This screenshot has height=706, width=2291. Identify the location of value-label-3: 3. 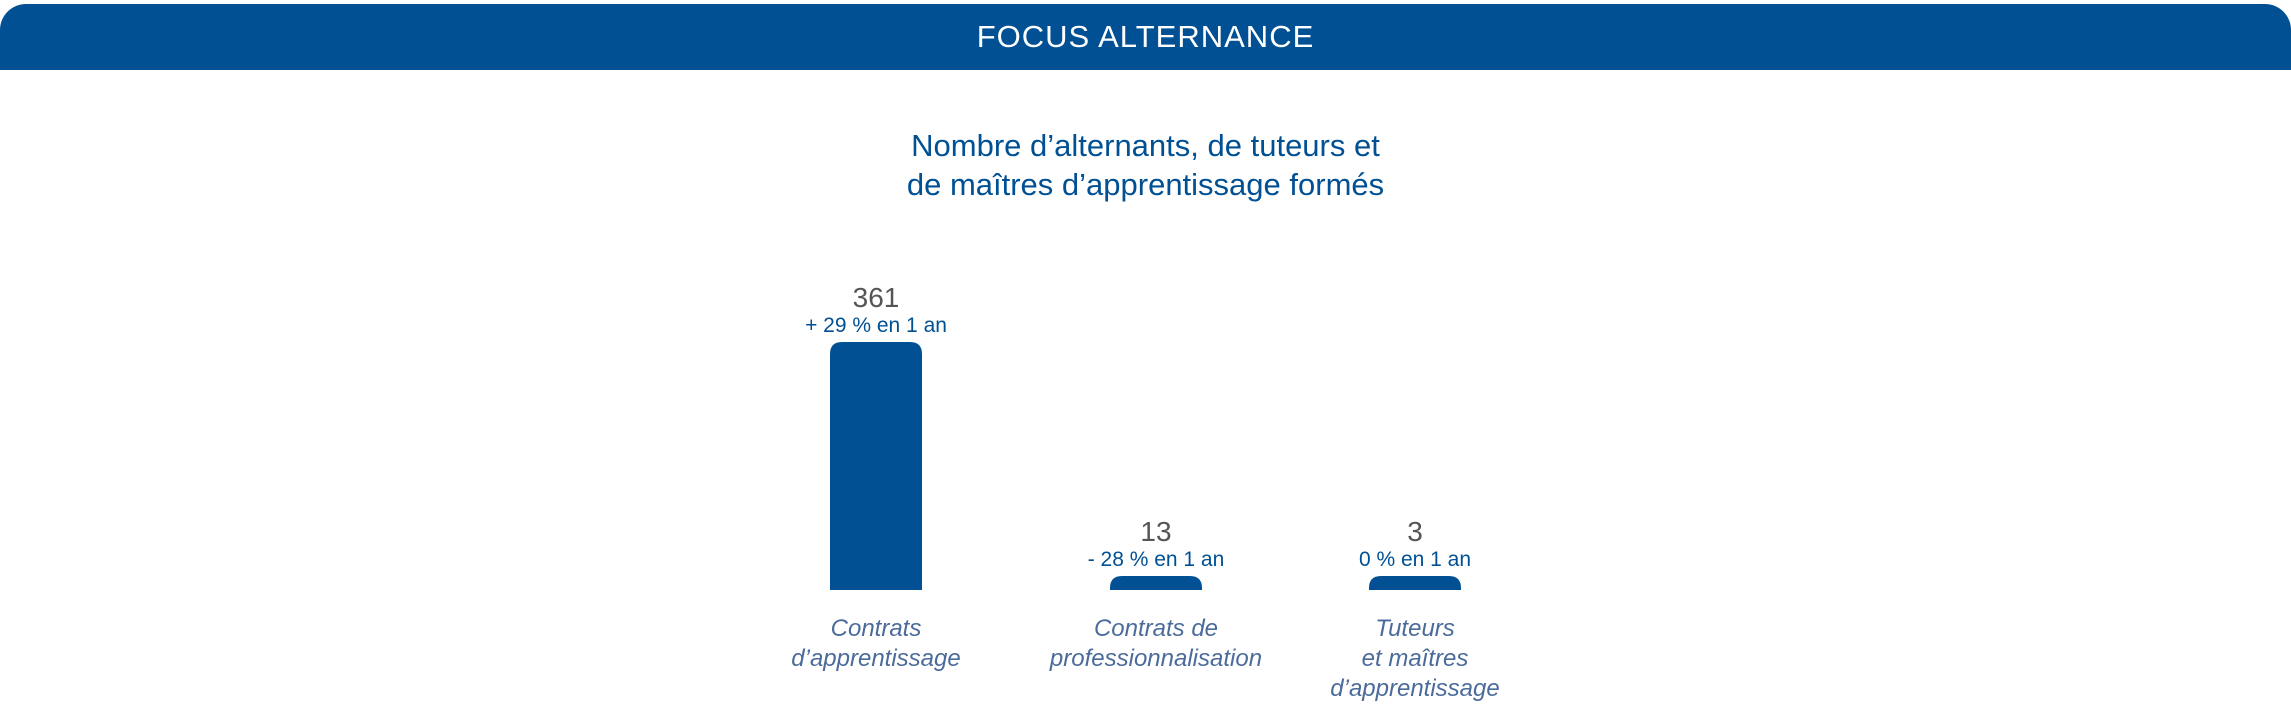
(1415, 531).